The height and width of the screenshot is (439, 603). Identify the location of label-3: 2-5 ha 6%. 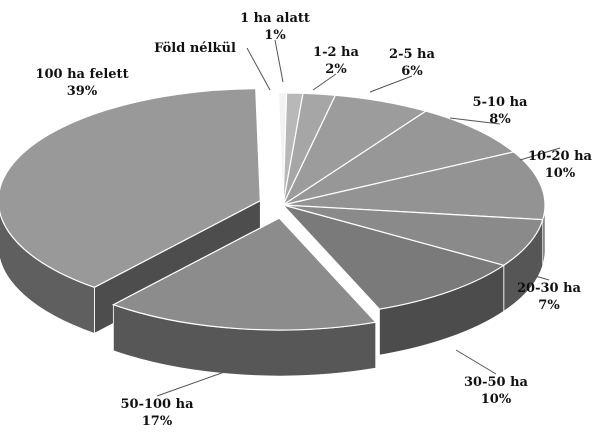
(412, 63).